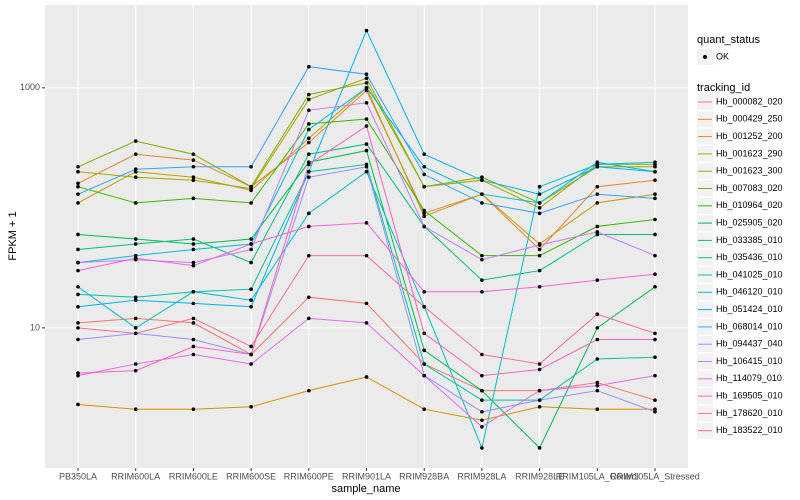 This screenshot has height=500, width=800. I want to click on legend-label: Hb_041025_010, so click(749, 274).